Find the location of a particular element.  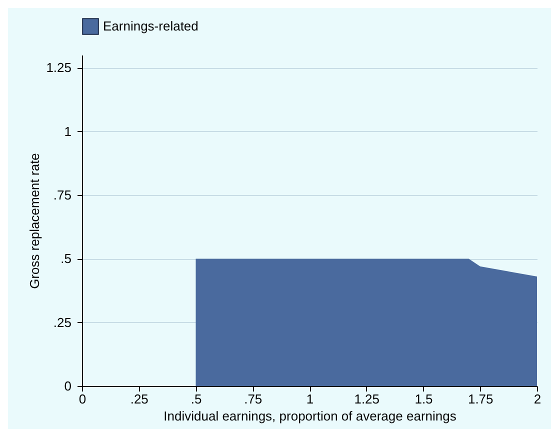

y-tick-label: 0 is located at coordinates (68, 386).